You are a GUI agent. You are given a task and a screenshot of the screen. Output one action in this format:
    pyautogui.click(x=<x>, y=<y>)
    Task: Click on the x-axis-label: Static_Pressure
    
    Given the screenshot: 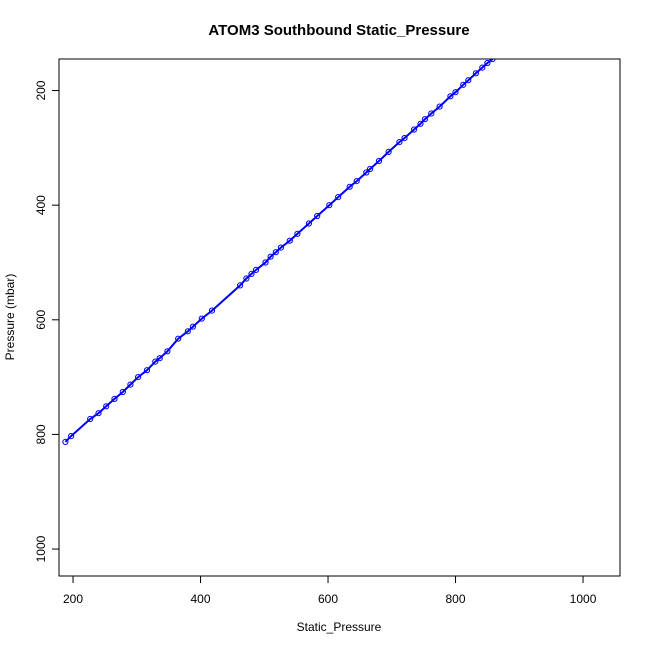 What is the action you would take?
    pyautogui.click(x=339, y=627)
    